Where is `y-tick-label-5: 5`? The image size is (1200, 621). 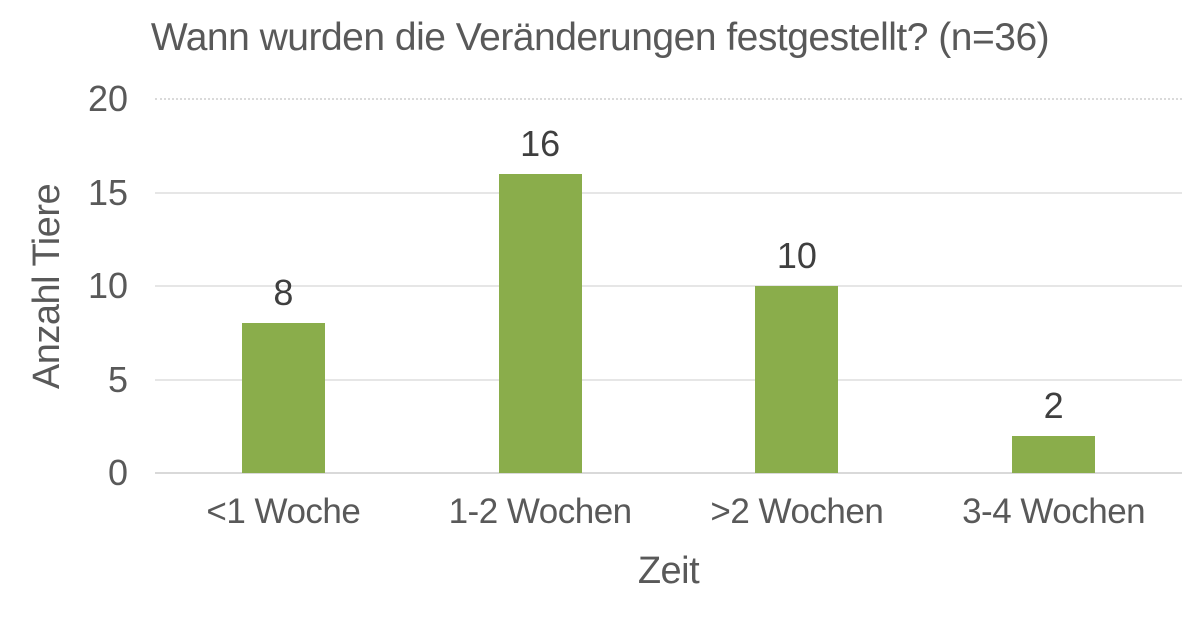 y-tick-label-5: 5 is located at coordinates (117, 379).